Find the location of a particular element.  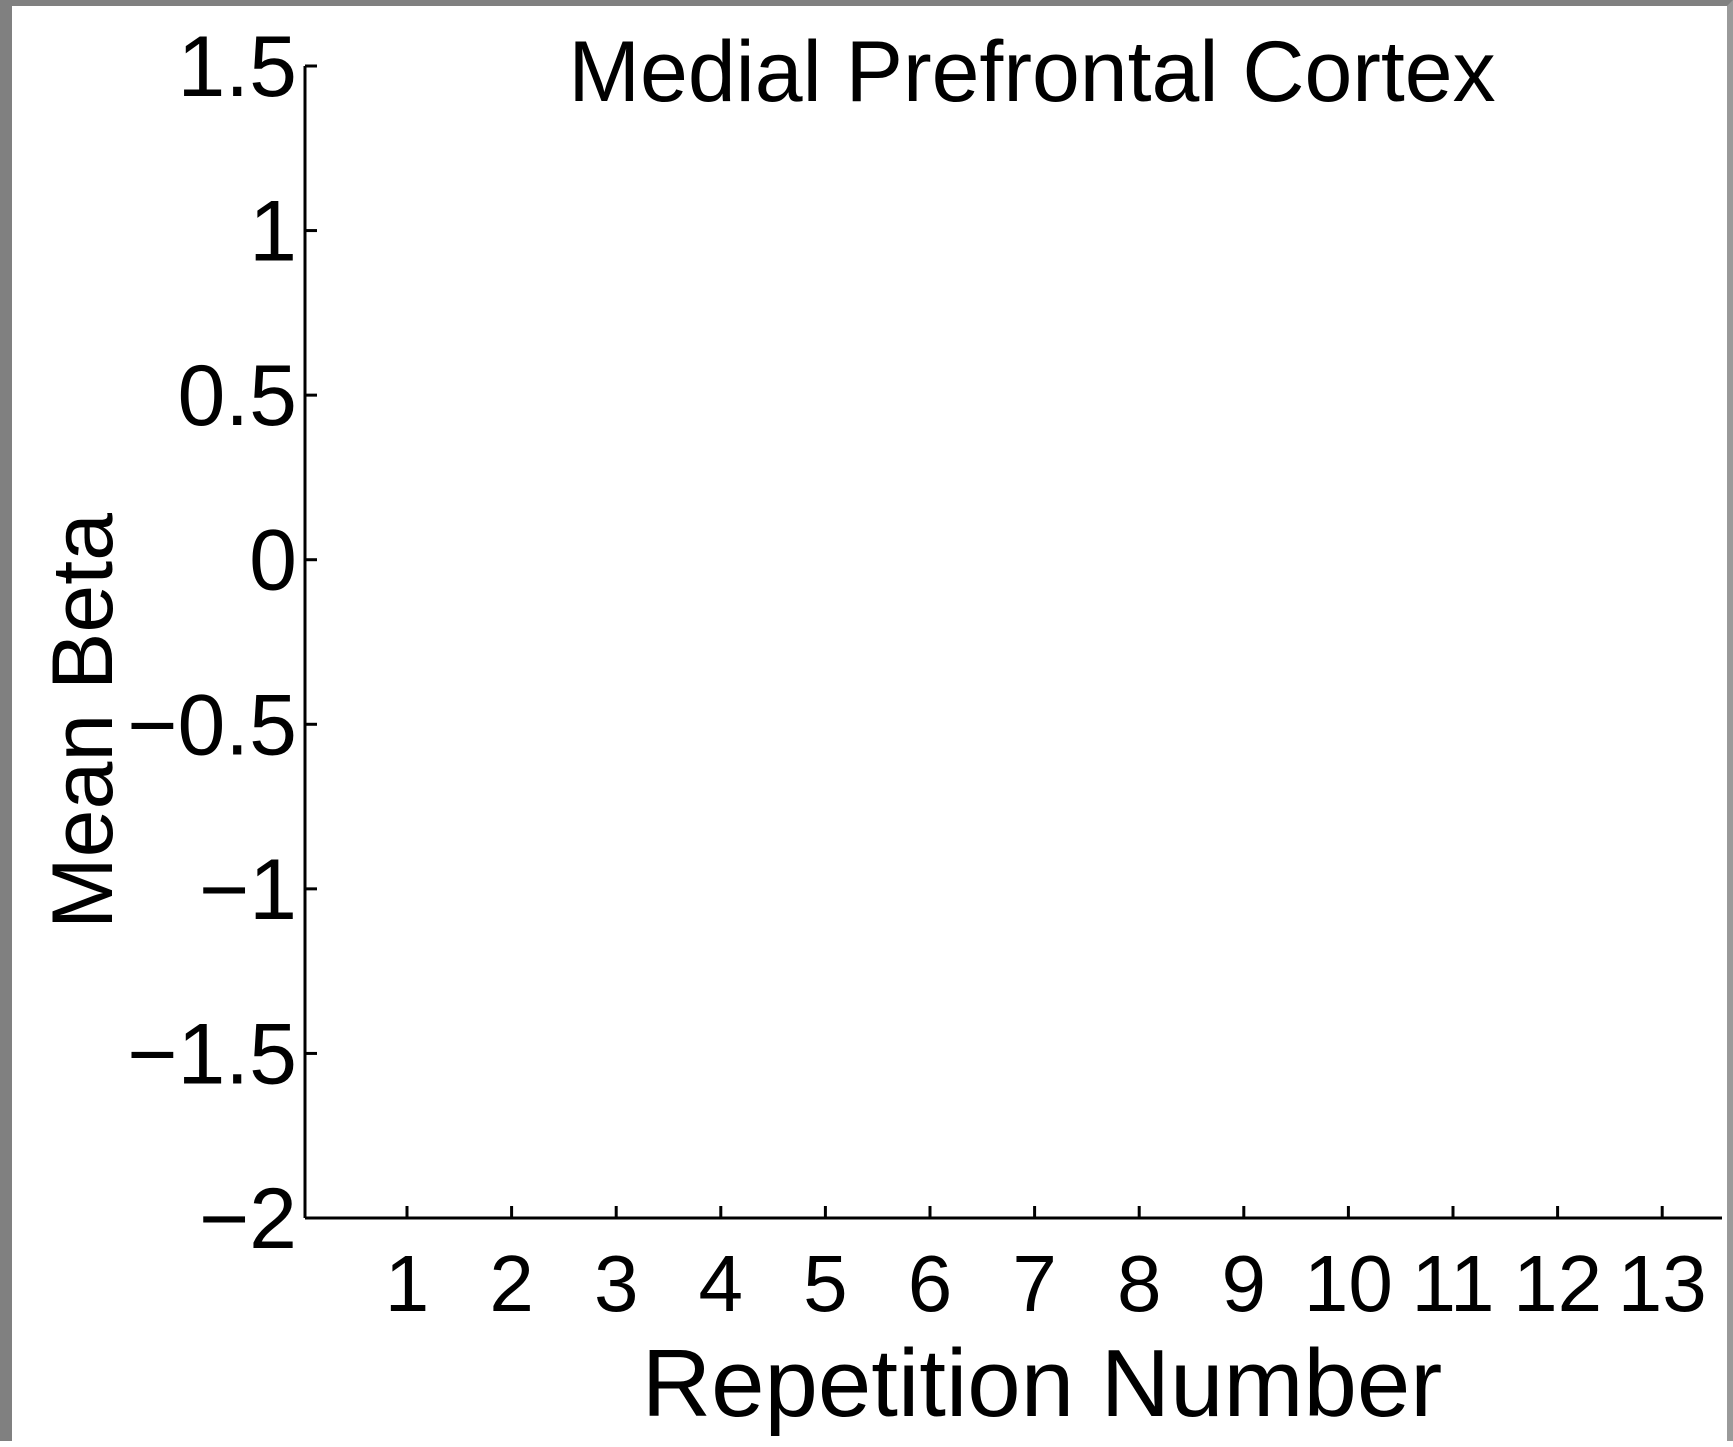

y-tick-label: 0 is located at coordinates (273, 561).